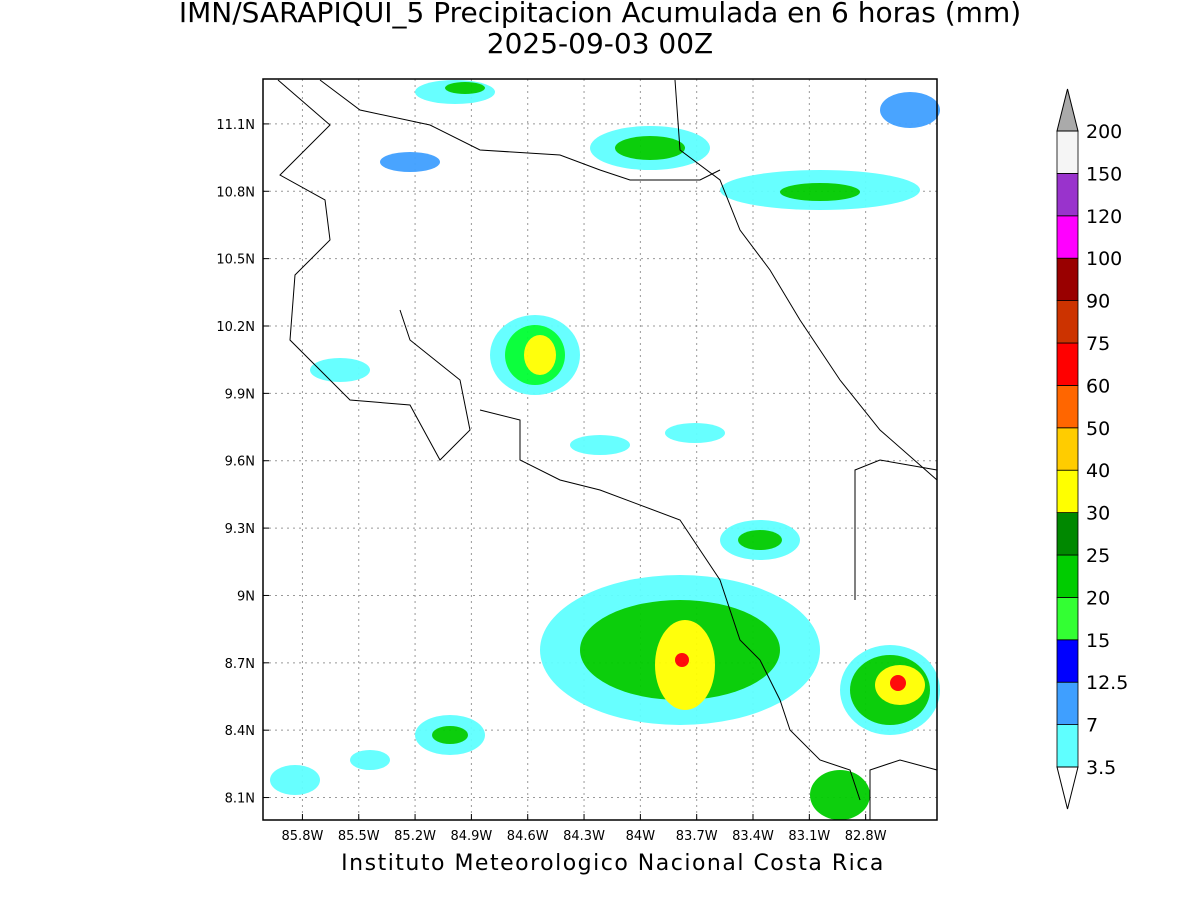 The image size is (1200, 904). Describe the element at coordinates (240, 731) in the screenshot. I see `y-tick-label: 8.4N` at that location.